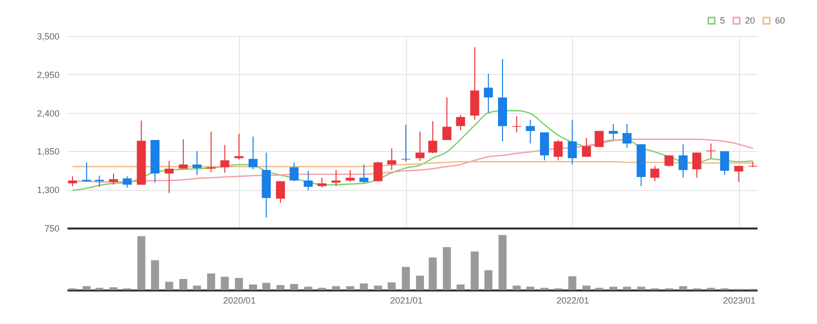 Image resolution: width=817 pixels, height=324 pixels. I want to click on x-tick-label: 2022/01, so click(573, 301).